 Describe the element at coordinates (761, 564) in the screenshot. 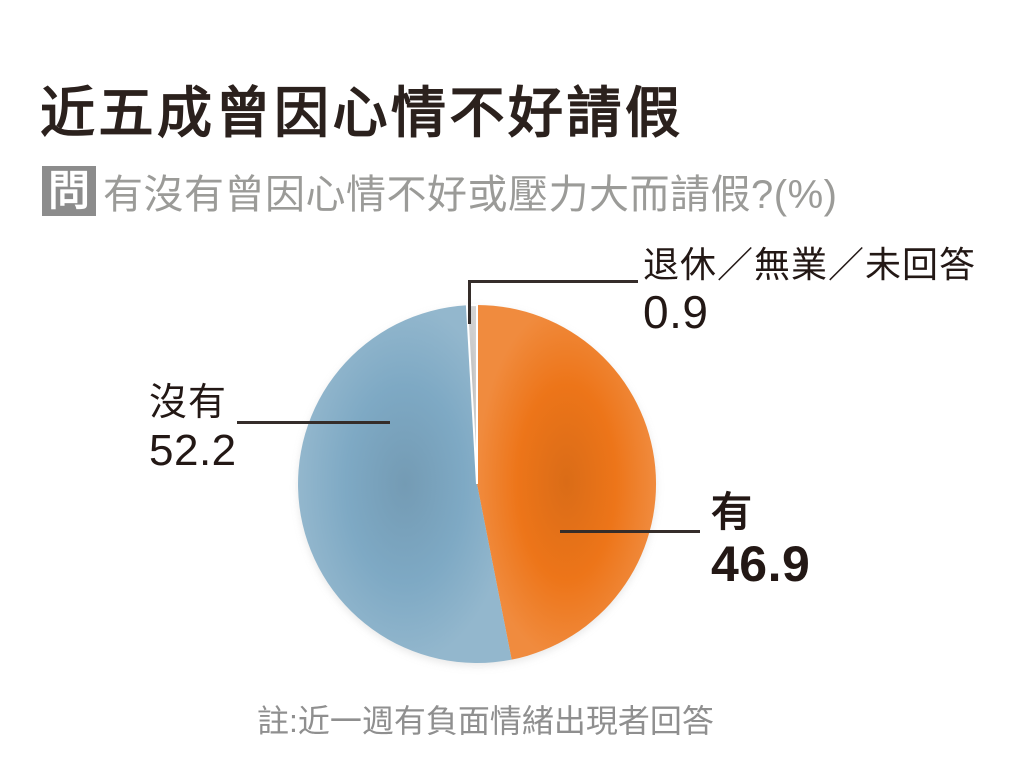

I see `callout-yes-value: 46.9` at that location.